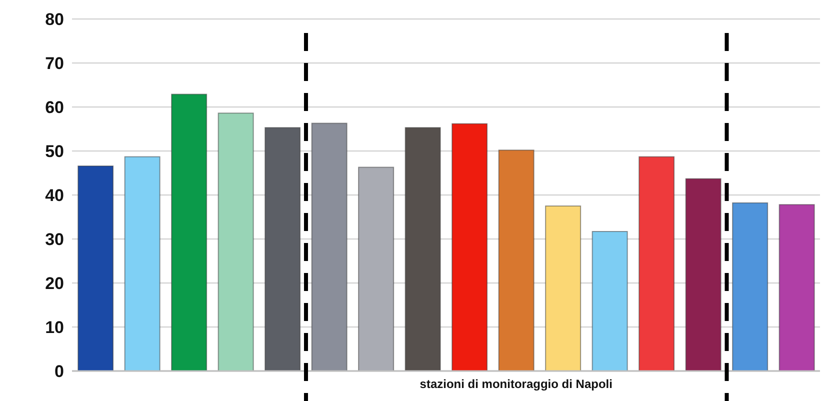  What do you see at coordinates (516, 384) in the screenshot?
I see `text: stazioni di monitoraggio di Napoli` at bounding box center [516, 384].